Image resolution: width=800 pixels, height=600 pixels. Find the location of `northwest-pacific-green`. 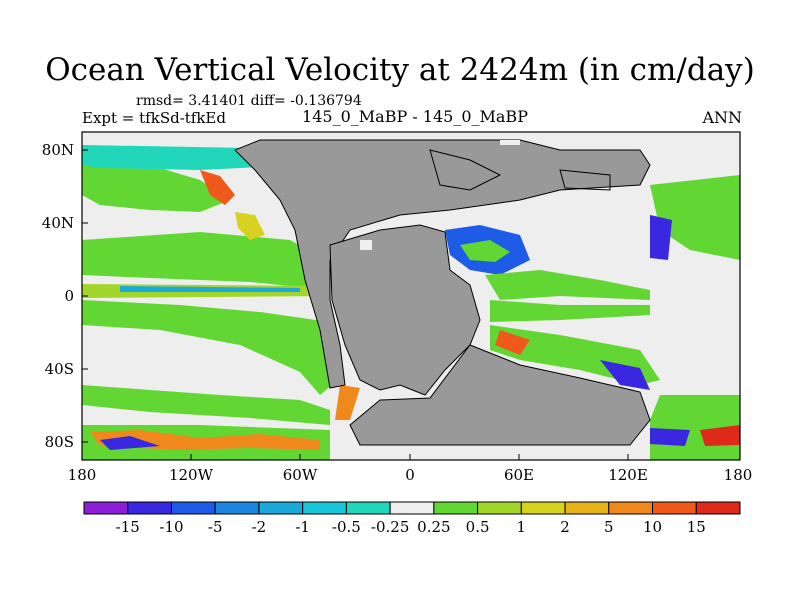

northwest-pacific-green is located at coordinates (695, 217).